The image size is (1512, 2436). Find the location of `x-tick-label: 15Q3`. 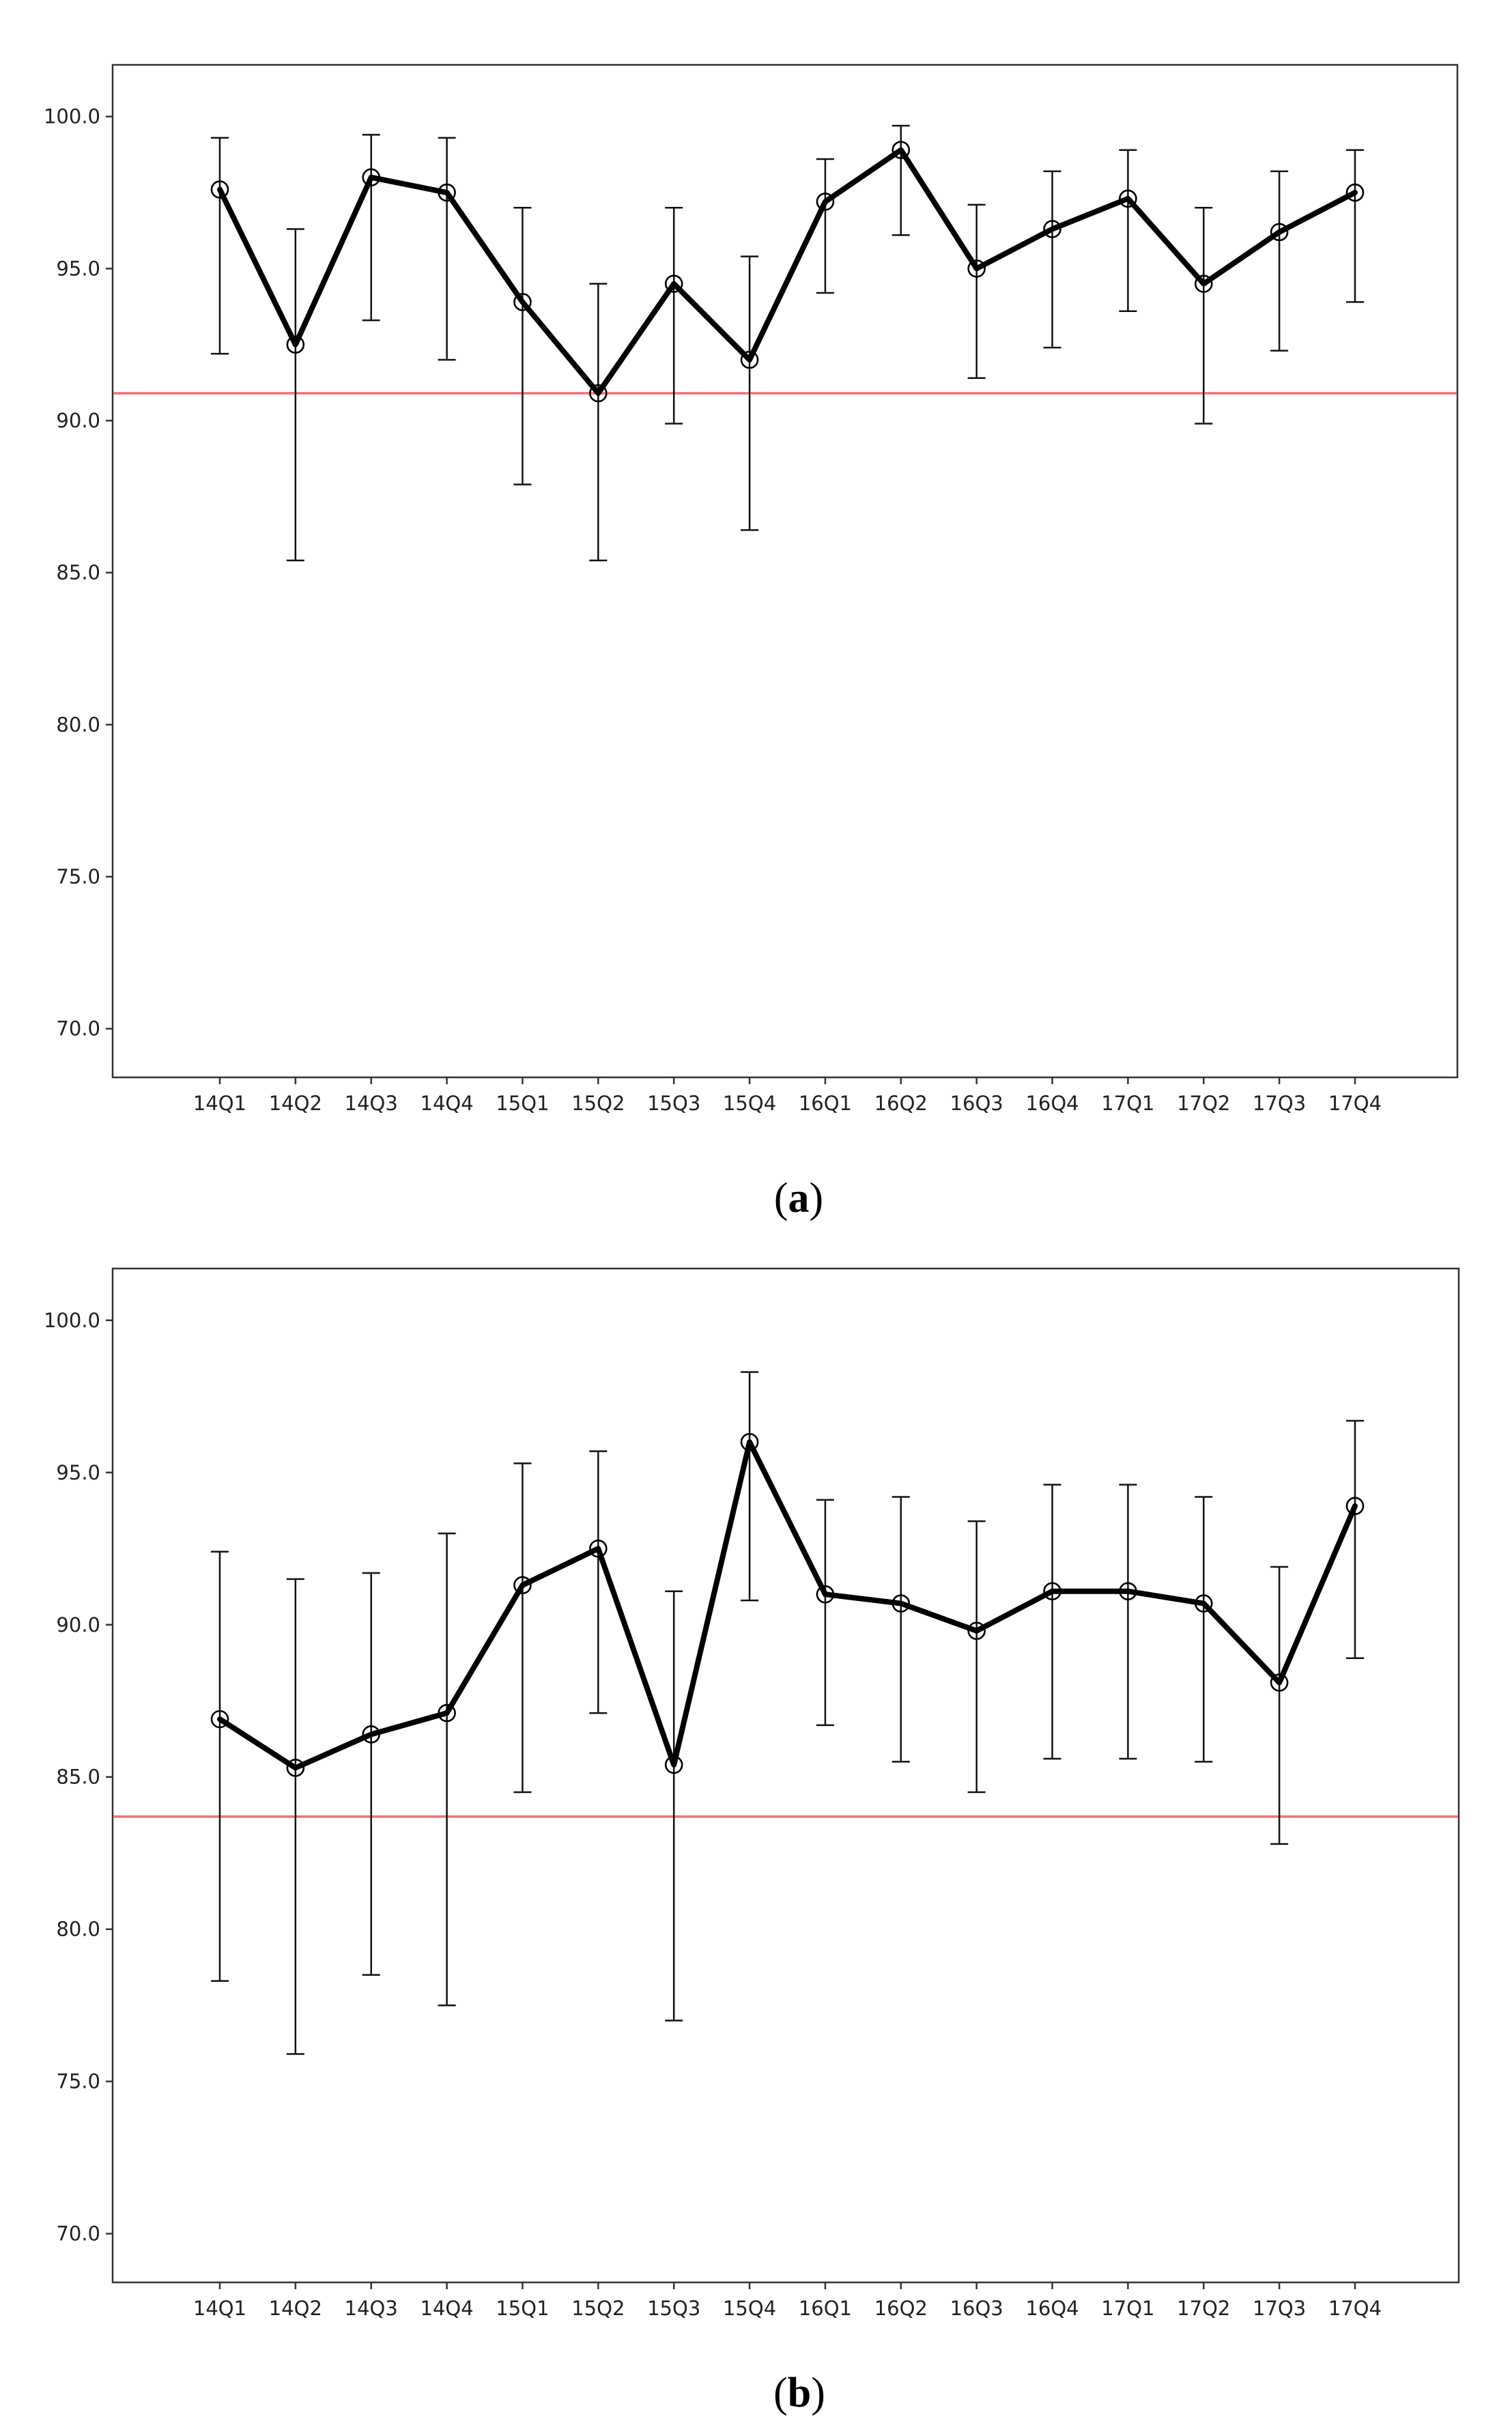

x-tick-label: 15Q3 is located at coordinates (673, 2308).